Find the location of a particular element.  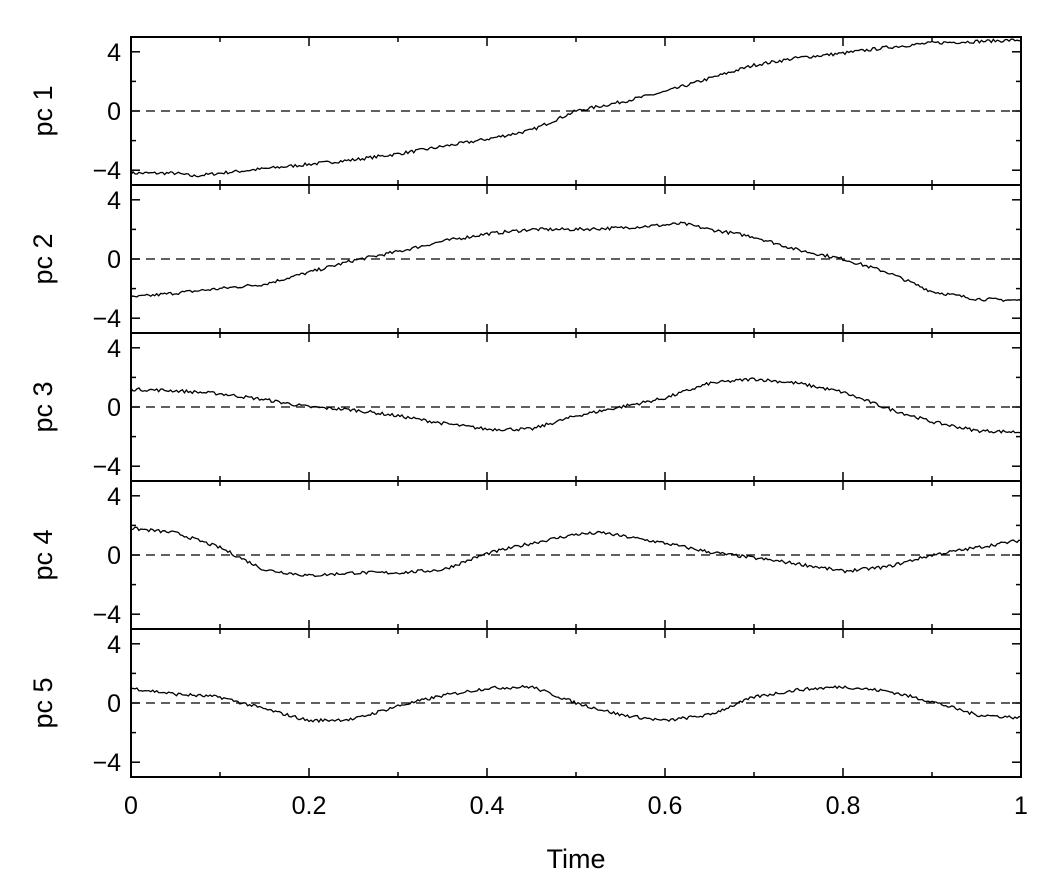

x-tick-label: 0.2 is located at coordinates (309, 806).